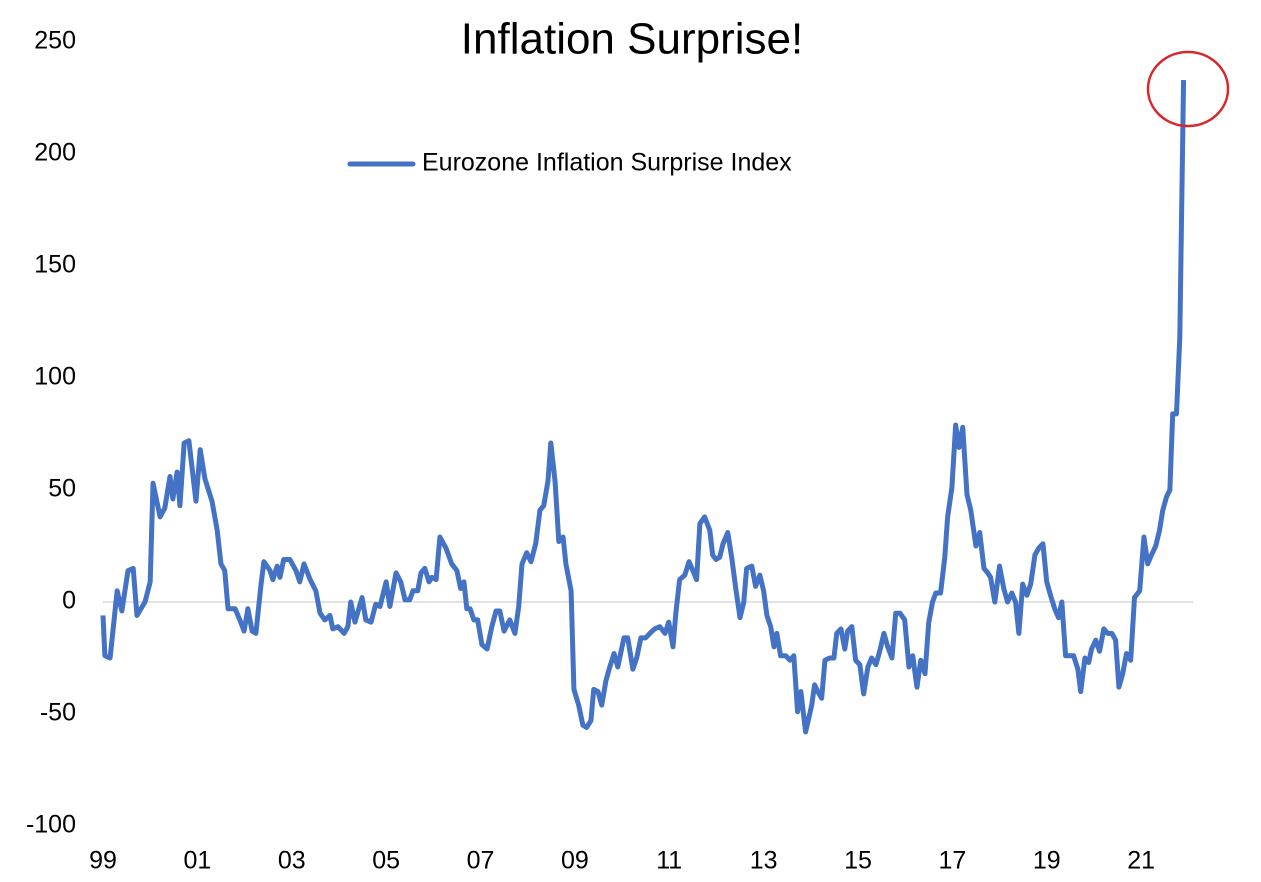 The image size is (1261, 882). I want to click on x-tick-label: 17, so click(952, 861).